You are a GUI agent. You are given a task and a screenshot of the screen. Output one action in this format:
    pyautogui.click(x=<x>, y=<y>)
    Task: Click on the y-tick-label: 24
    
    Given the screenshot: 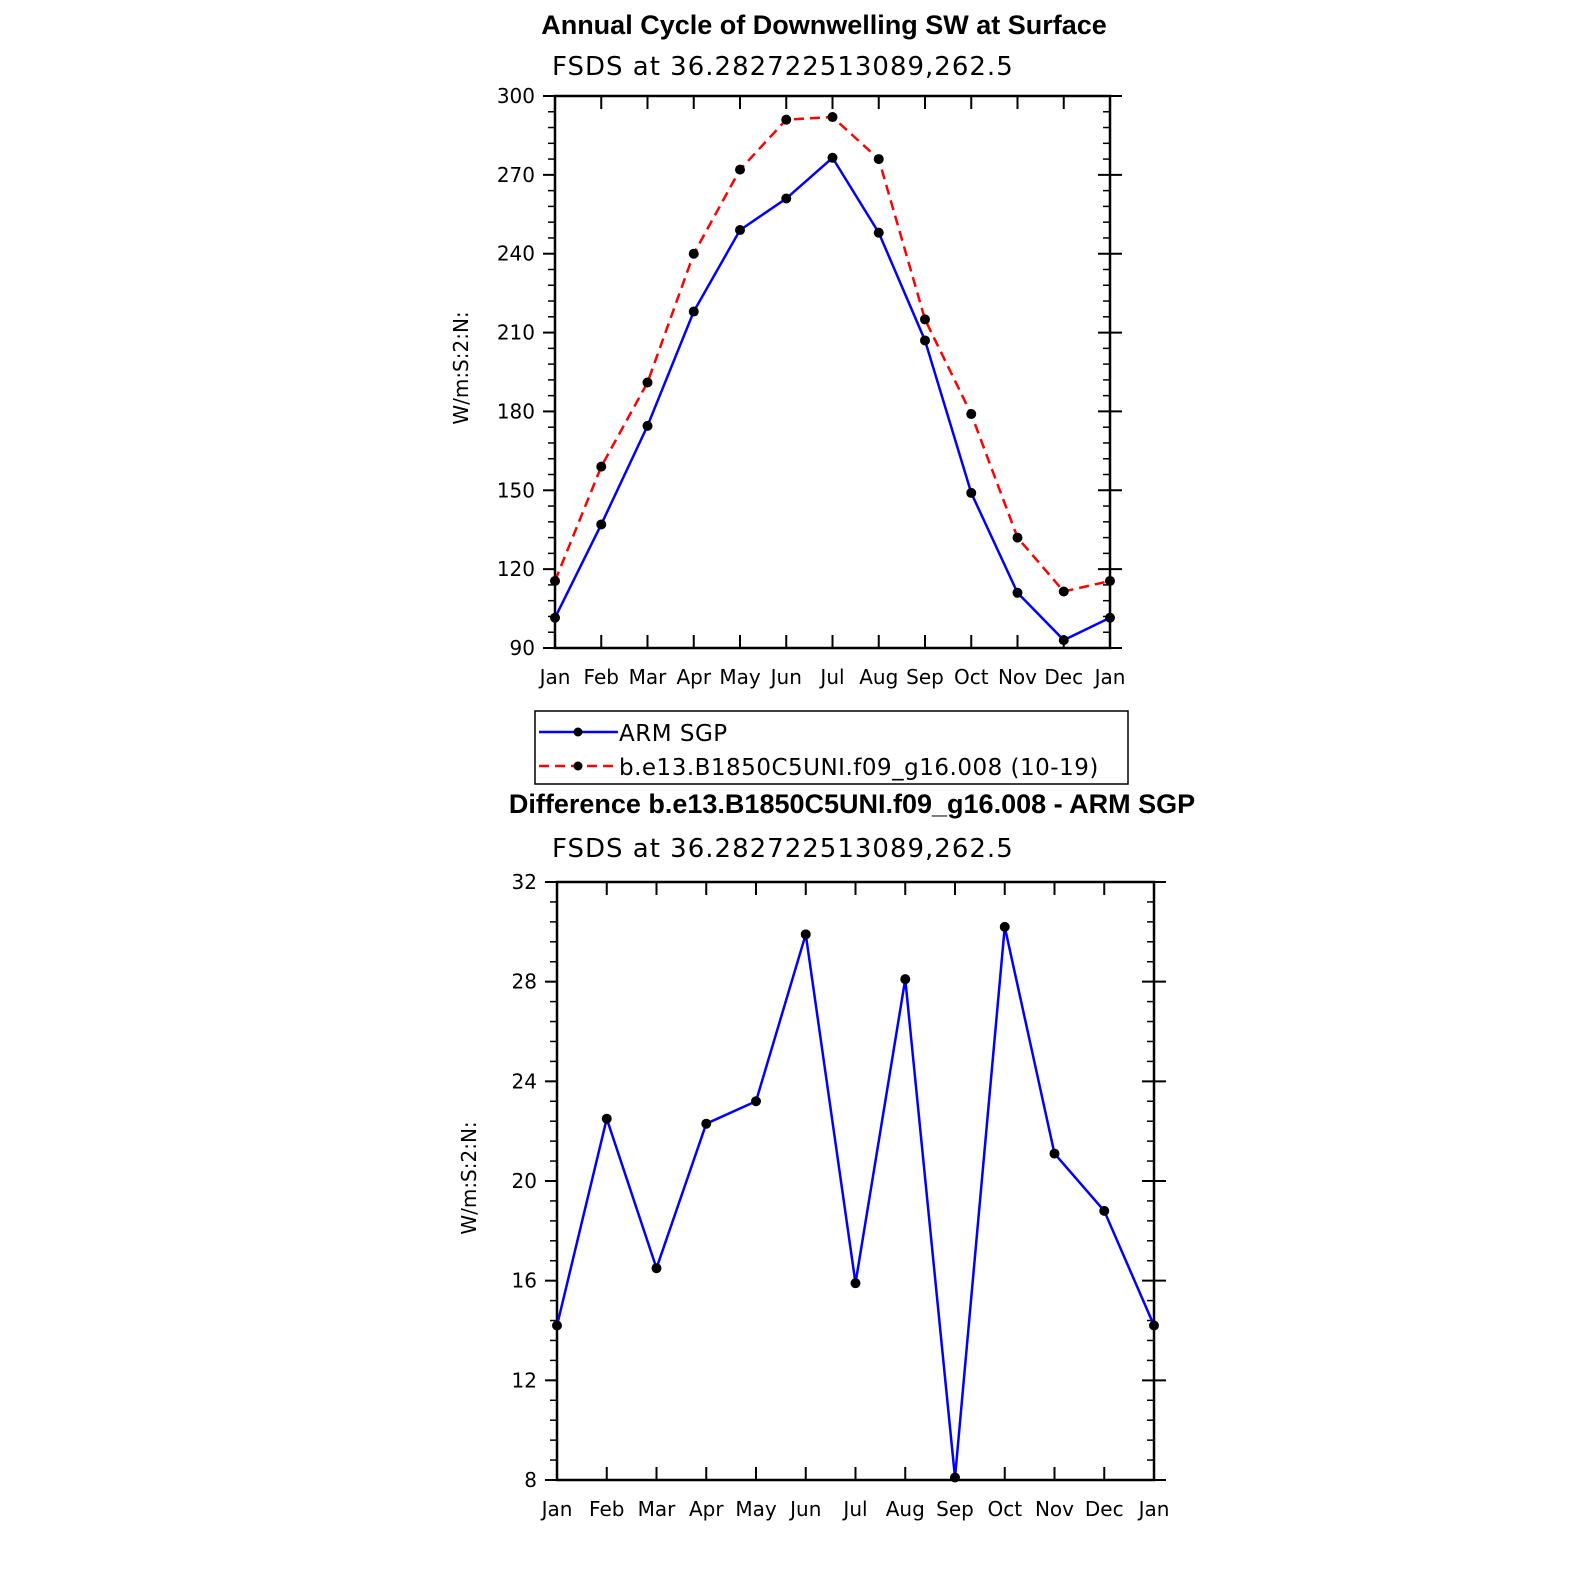 What is the action you would take?
    pyautogui.click(x=524, y=1081)
    